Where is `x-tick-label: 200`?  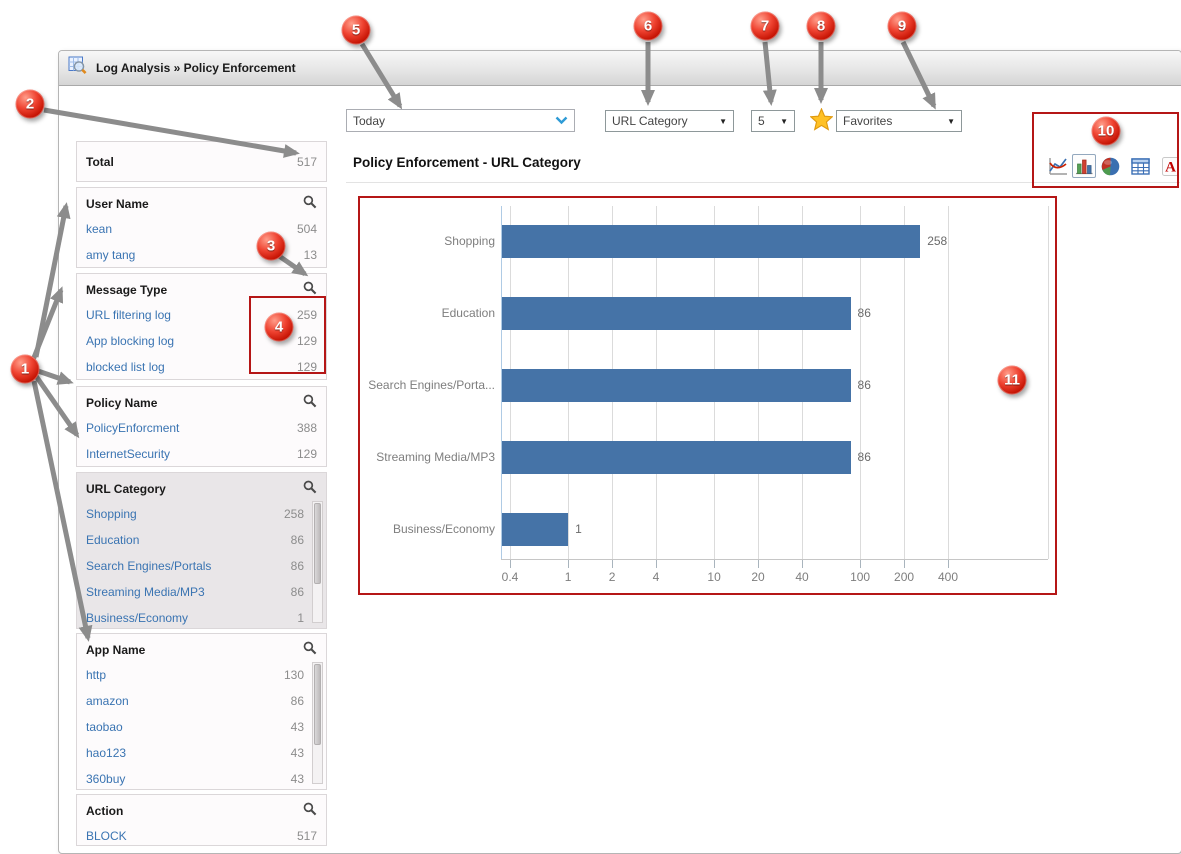
x-tick-label: 200 is located at coordinates (904, 577).